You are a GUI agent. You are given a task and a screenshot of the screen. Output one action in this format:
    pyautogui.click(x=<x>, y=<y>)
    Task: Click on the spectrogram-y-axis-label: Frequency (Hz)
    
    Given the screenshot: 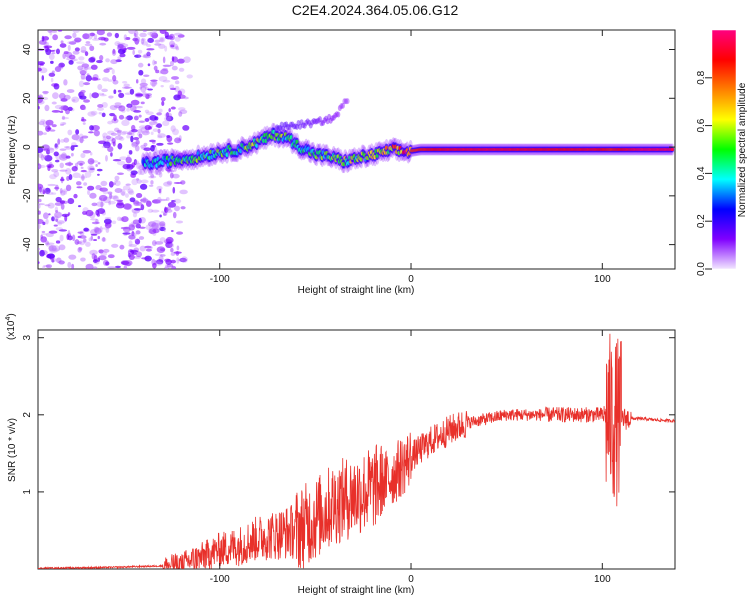 What is the action you would take?
    pyautogui.click(x=12, y=150)
    